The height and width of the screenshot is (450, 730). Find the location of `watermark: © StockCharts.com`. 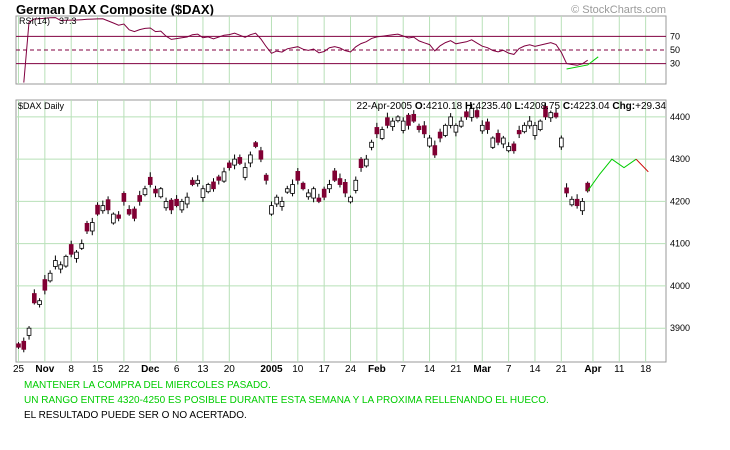

watermark: © StockCharts.com is located at coordinates (618, 10).